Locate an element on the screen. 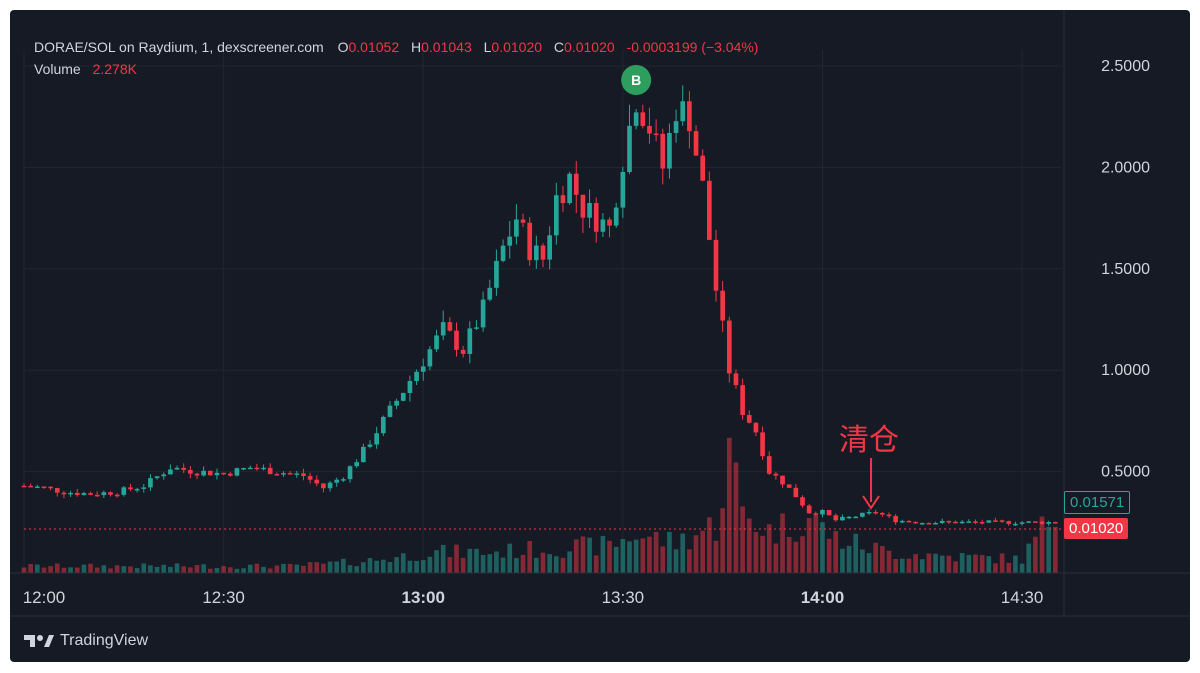 The width and height of the screenshot is (1200, 673). tradingview-brand: TradingView is located at coordinates (86, 641).